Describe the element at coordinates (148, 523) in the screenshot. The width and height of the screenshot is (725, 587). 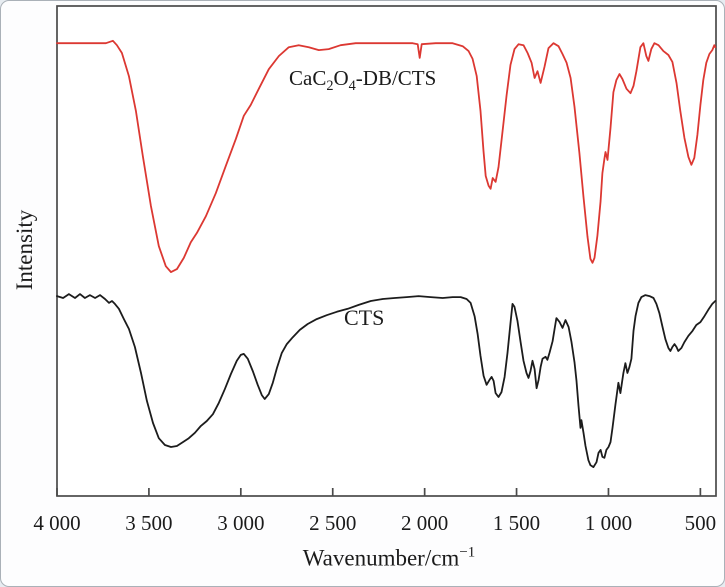
I see `x-tick-label: 3 500` at that location.